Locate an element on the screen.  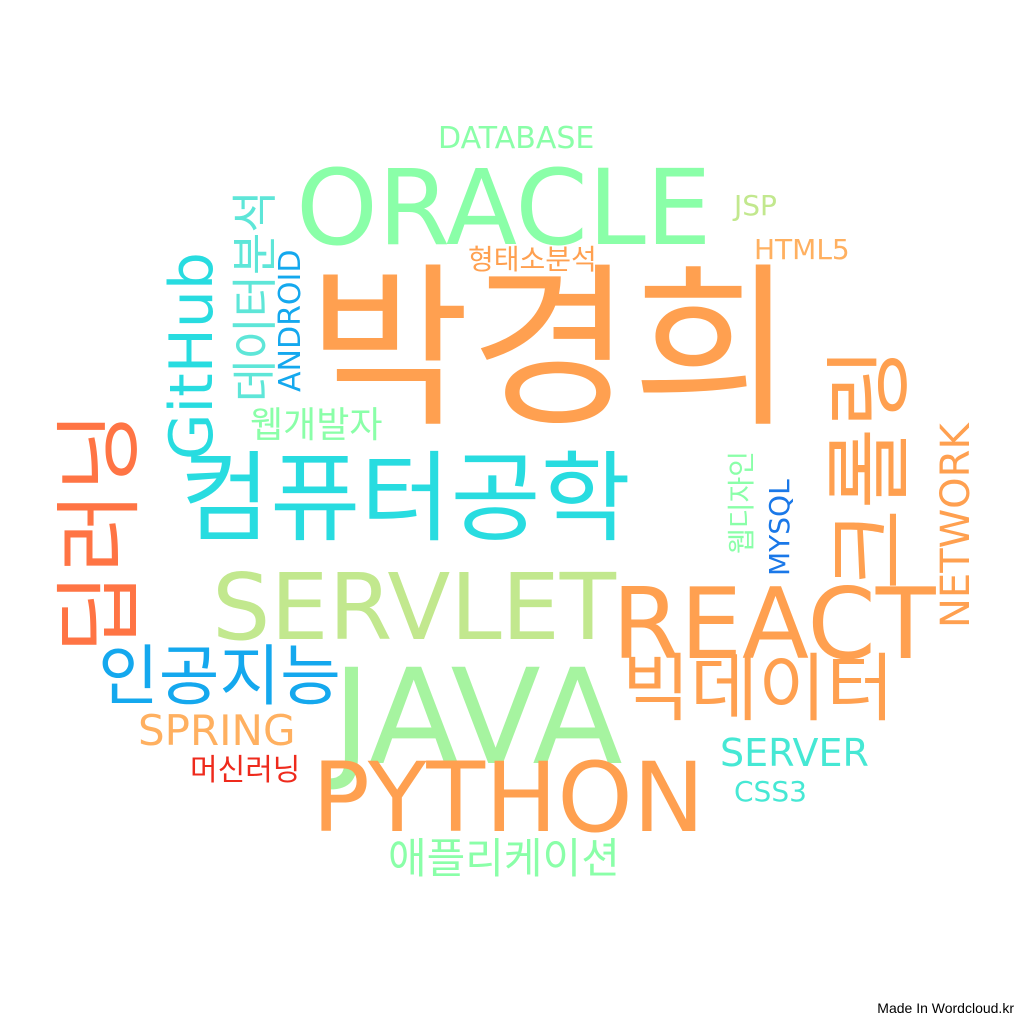
word-spring: SPRING is located at coordinates (217, 730).